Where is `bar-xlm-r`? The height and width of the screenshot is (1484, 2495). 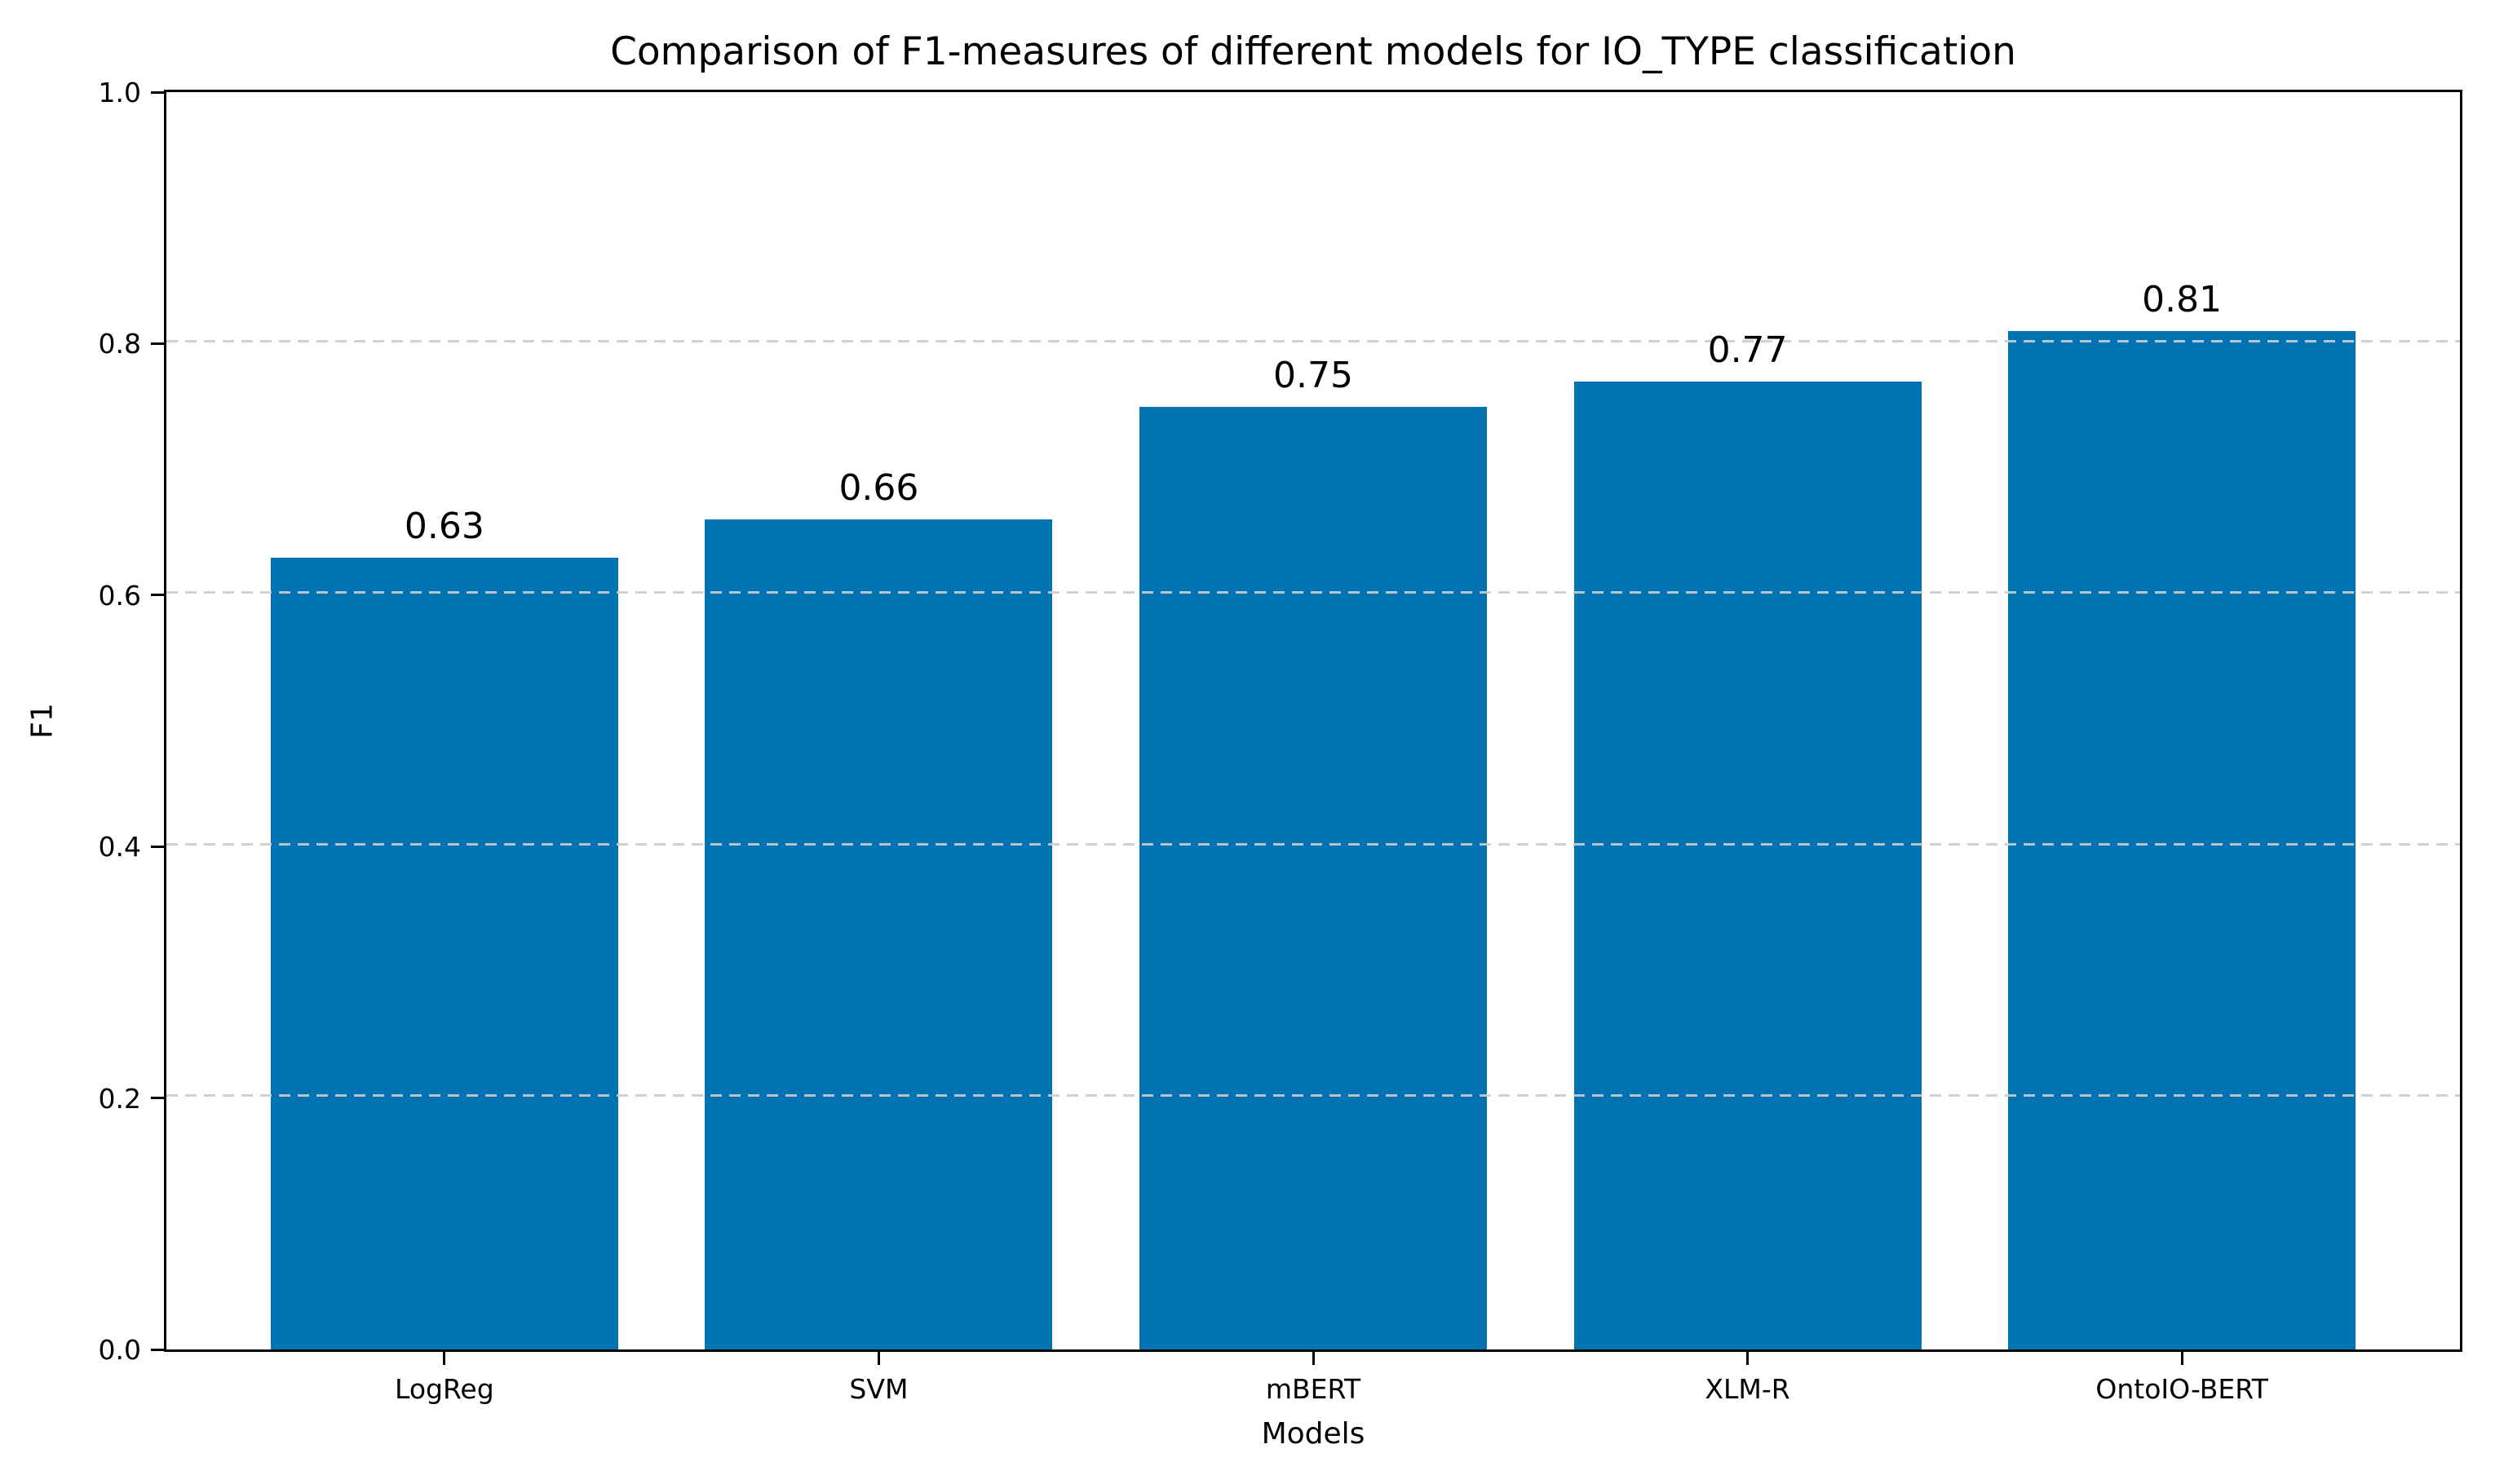
bar-xlm-r is located at coordinates (1748, 865).